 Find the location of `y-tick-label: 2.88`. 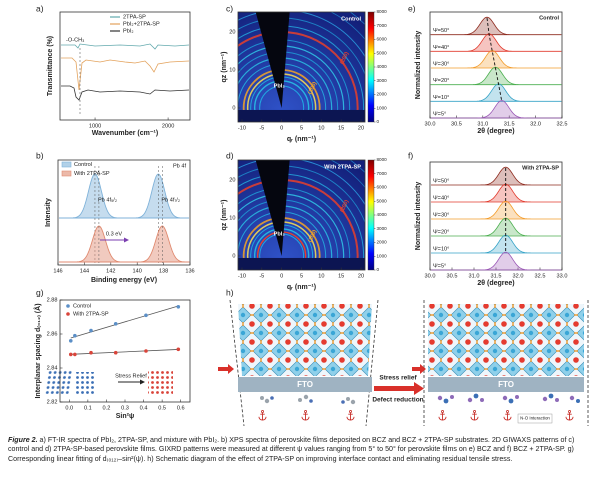

y-tick-label: 2.88 is located at coordinates (52, 300).